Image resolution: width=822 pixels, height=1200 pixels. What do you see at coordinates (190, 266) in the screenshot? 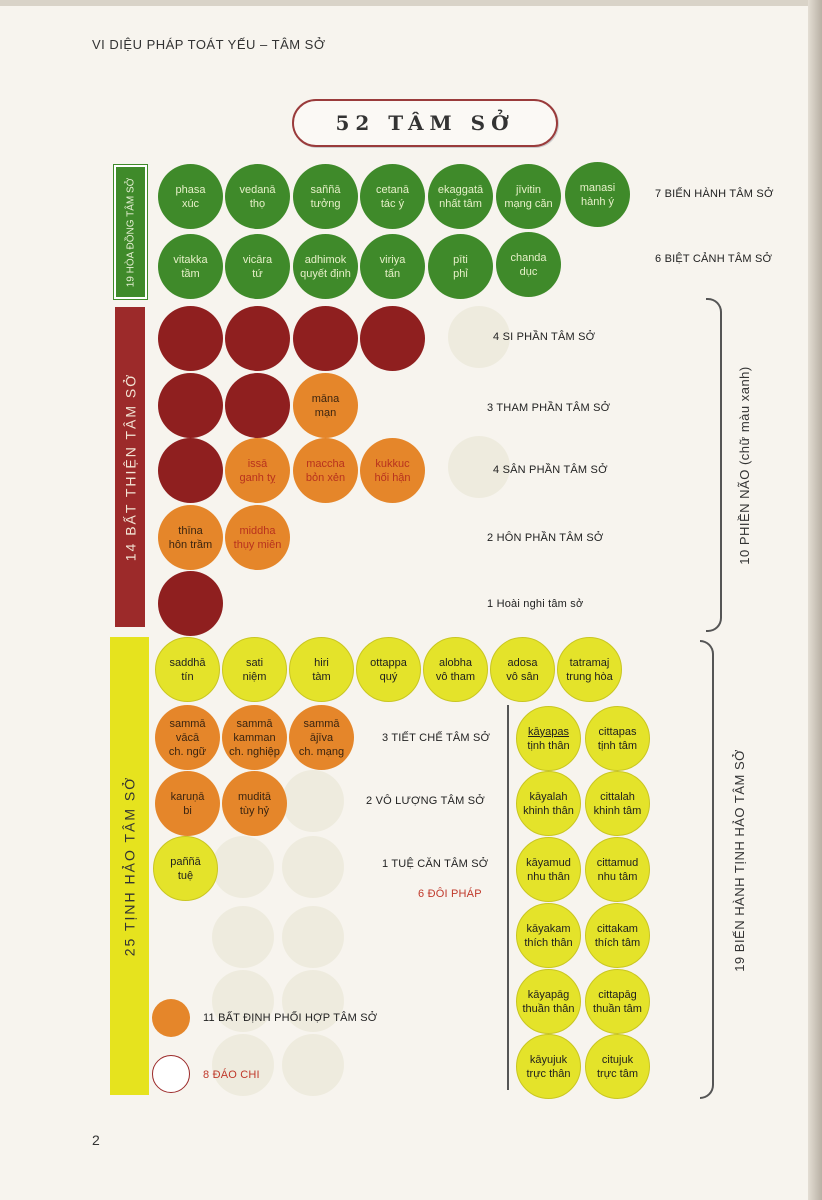
I see `factor-bubble: vitakka tầm` at bounding box center [190, 266].